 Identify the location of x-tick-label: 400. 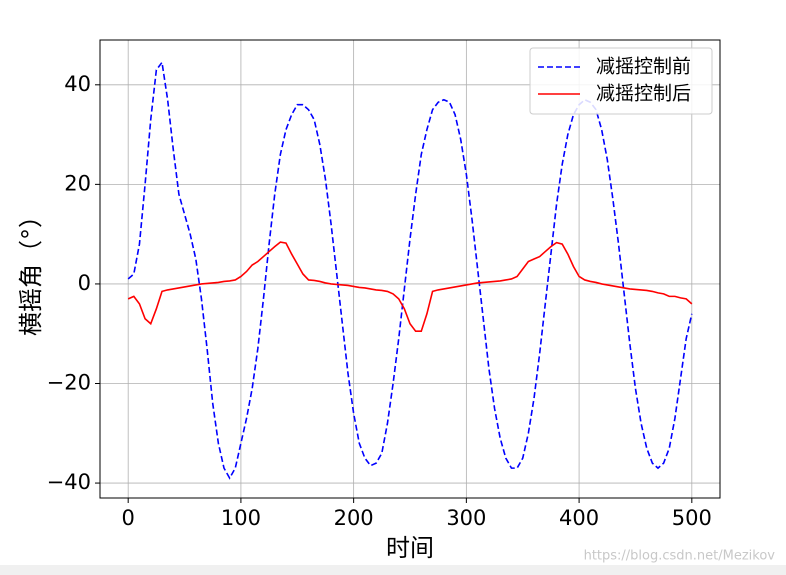
(579, 518).